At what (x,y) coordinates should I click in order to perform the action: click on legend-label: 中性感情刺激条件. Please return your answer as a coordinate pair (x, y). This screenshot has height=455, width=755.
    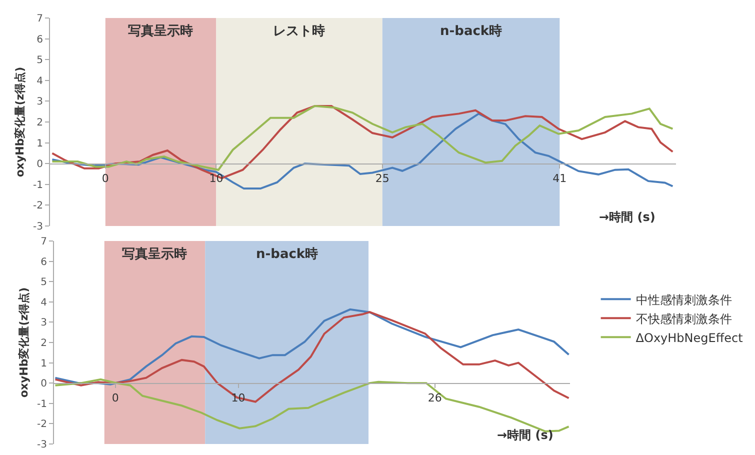
    Looking at the image, I should click on (684, 299).